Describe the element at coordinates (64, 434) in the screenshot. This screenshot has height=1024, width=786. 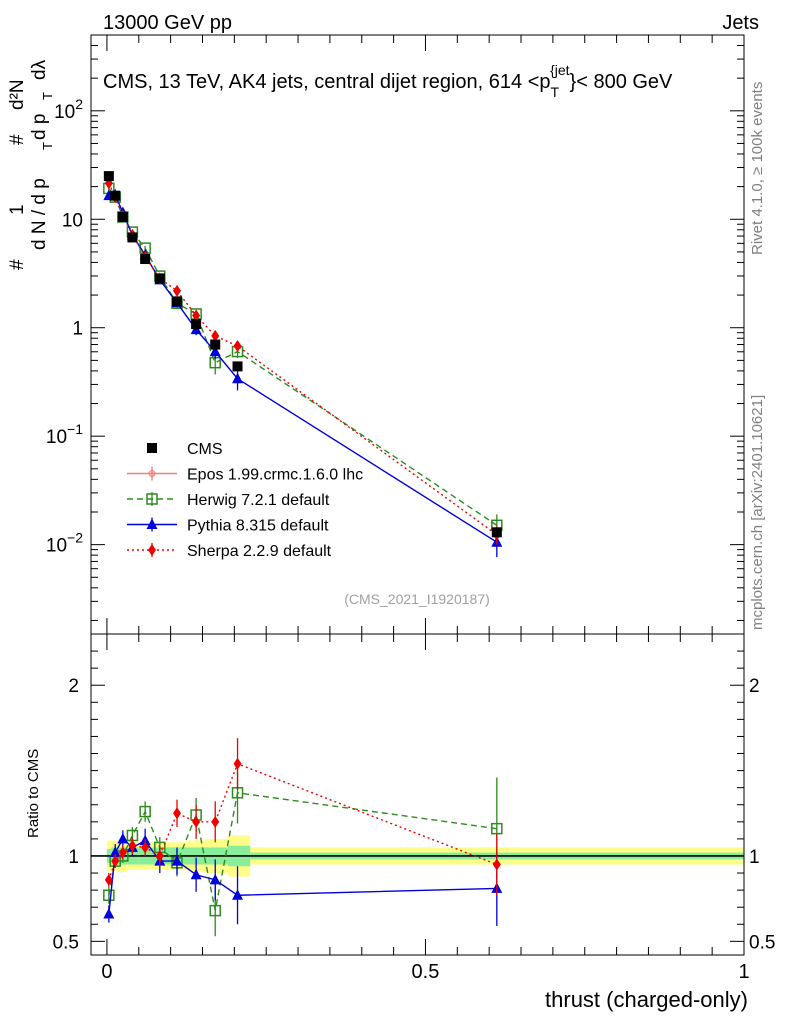
I see `main-ytick-label-1: 10⁻¹` at that location.